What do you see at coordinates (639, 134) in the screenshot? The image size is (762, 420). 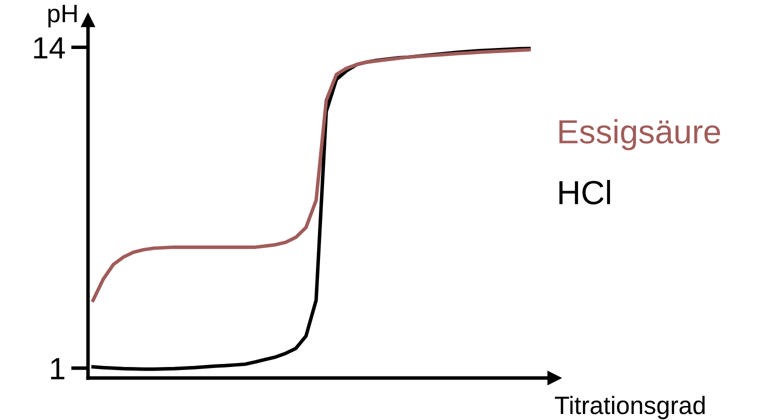 I see `text: Essigsäure` at bounding box center [639, 134].